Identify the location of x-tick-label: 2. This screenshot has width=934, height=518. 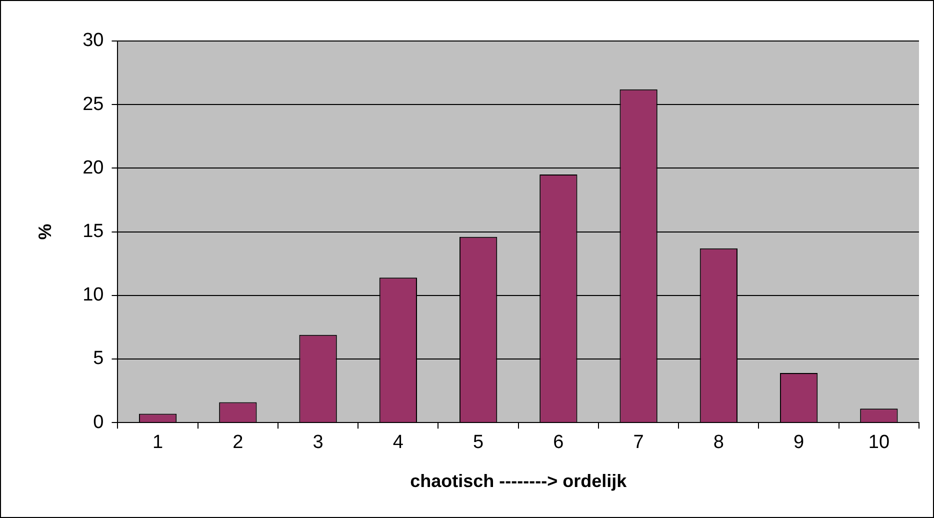
(238, 443).